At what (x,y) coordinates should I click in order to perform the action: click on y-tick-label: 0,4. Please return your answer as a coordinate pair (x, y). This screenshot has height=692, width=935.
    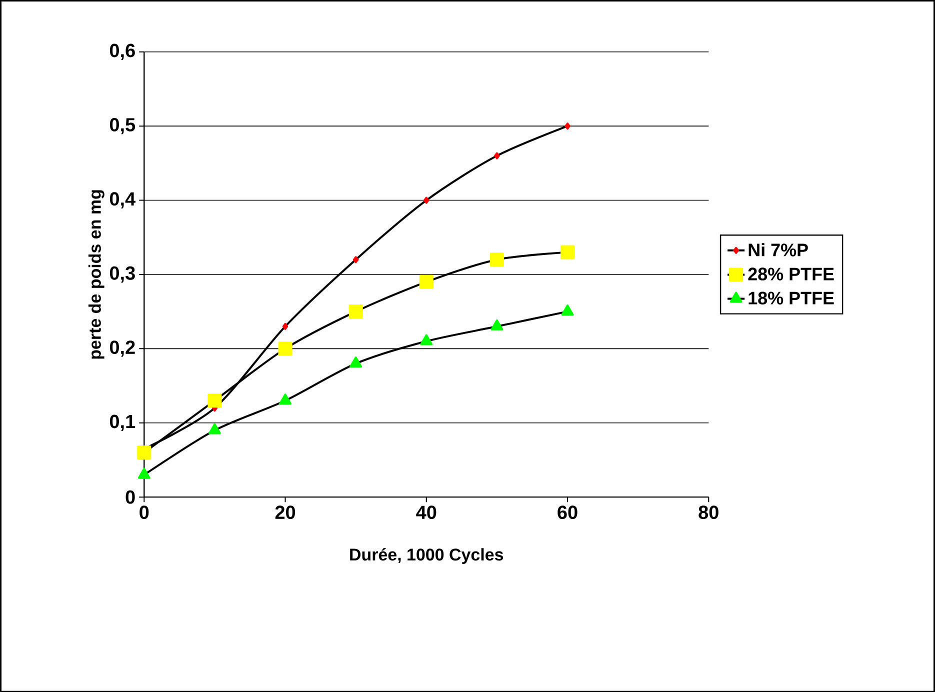
    Looking at the image, I should click on (123, 200).